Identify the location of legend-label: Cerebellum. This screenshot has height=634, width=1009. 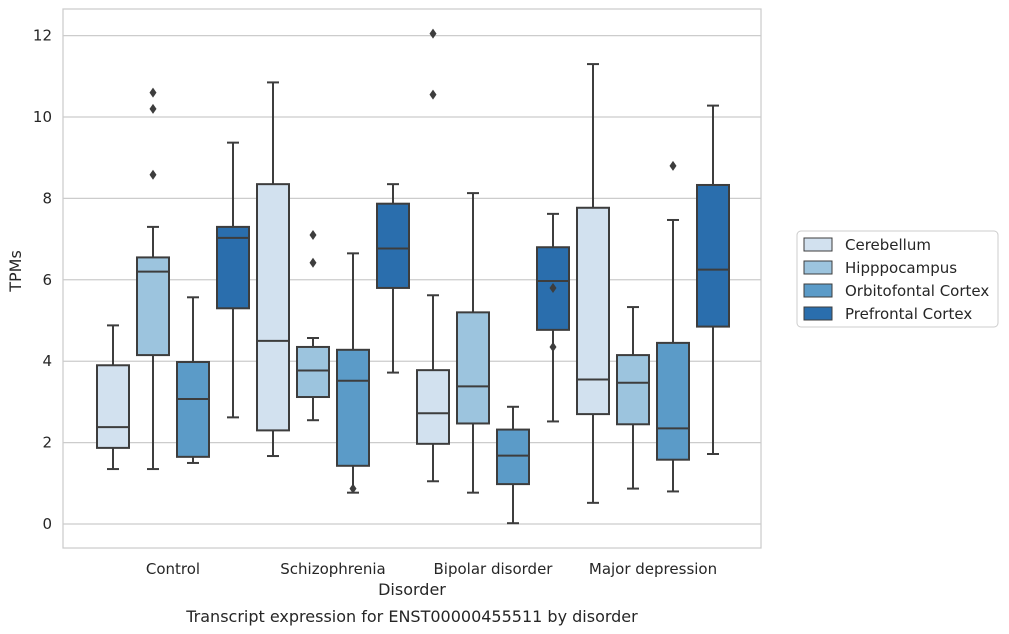
(888, 245).